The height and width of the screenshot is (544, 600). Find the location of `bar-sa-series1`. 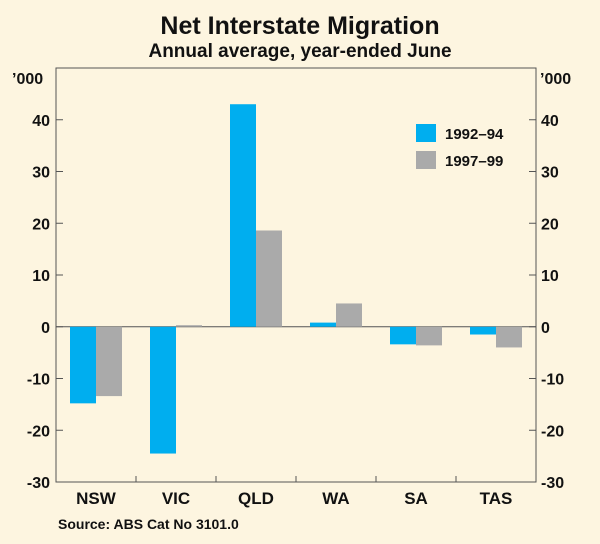

bar-sa-series1 is located at coordinates (403, 335).